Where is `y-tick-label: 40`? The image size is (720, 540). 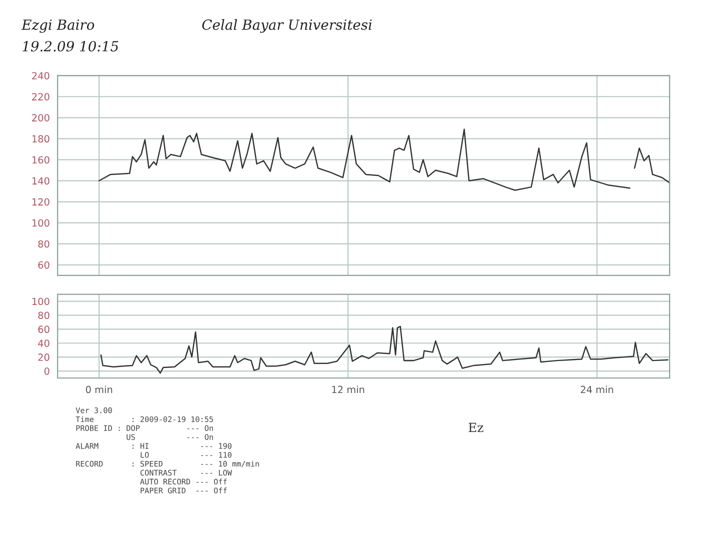 y-tick-label: 40 is located at coordinates (44, 343).